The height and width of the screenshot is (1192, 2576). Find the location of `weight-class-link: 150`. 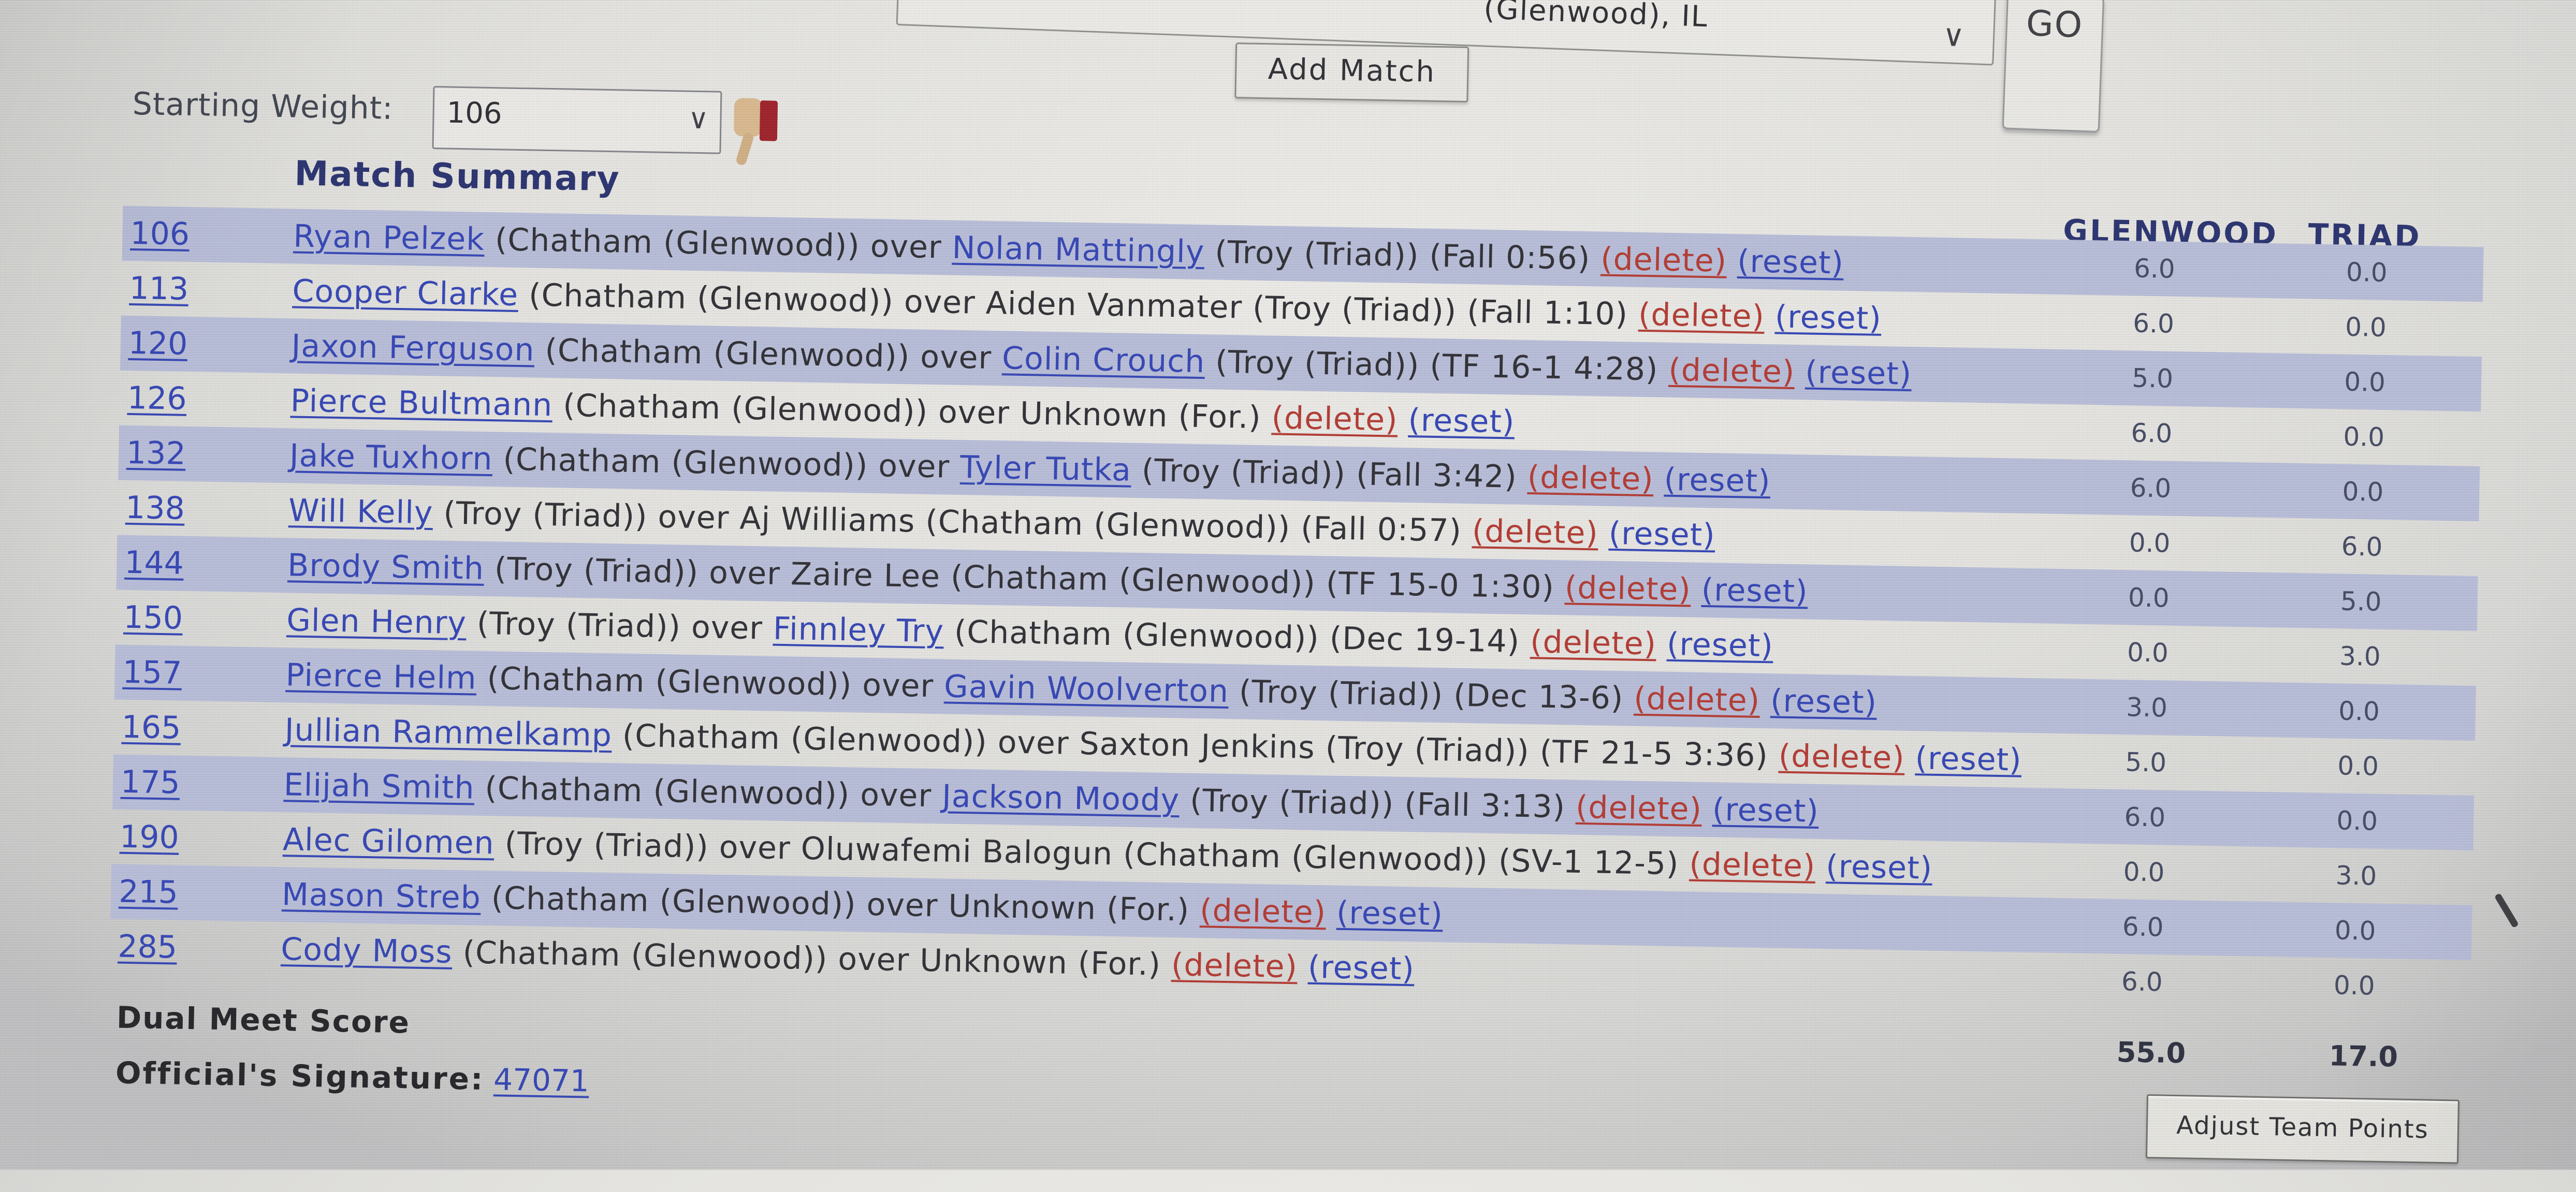

weight-class-link: 150 is located at coordinates (153, 618).